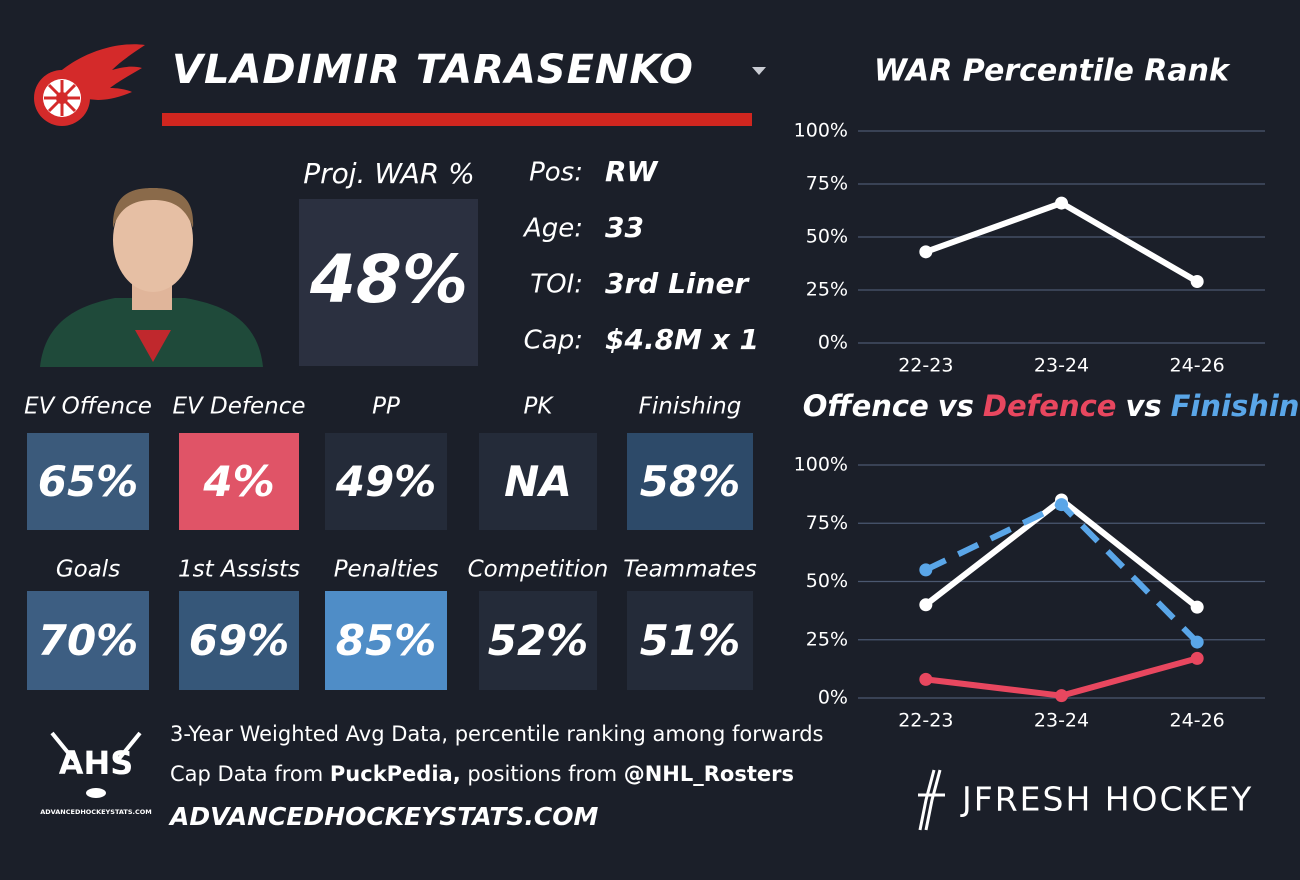 This screenshot has height=880, width=1300. Describe the element at coordinates (538, 570) in the screenshot. I see `tile-label: Competition` at that location.